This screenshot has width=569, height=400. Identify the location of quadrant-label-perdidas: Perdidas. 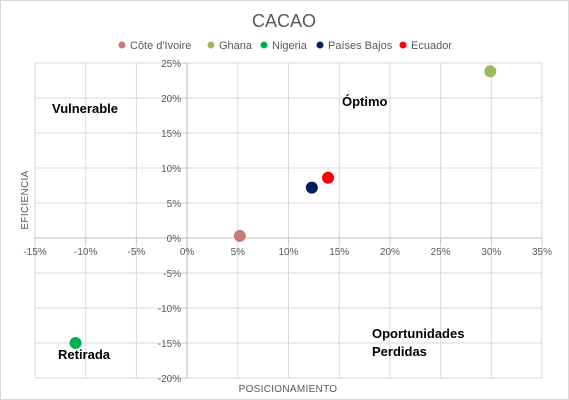
(399, 351).